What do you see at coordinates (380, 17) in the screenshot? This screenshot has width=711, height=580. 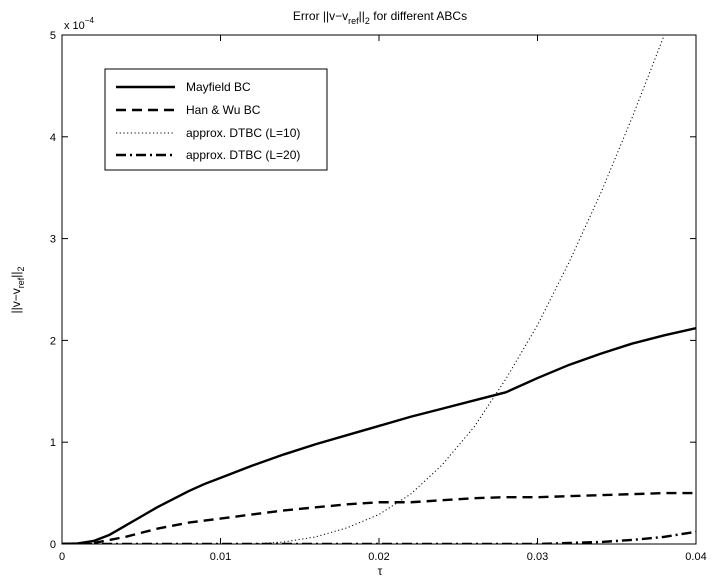 I see `chart-title: Error ||v−vref||2 for different ABCs` at bounding box center [380, 17].